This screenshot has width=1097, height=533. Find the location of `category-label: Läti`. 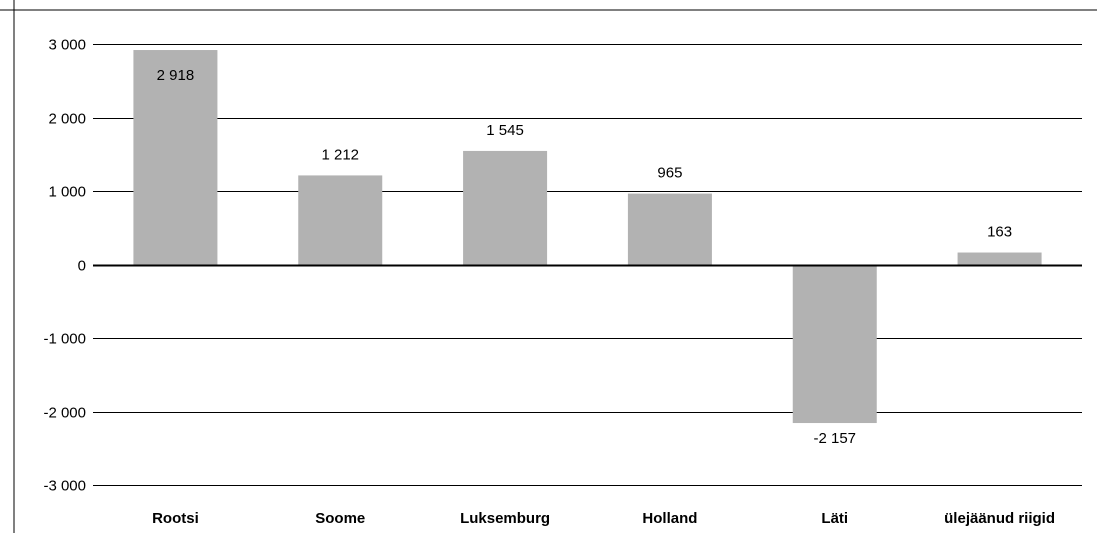

category-label: Läti is located at coordinates (834, 518).